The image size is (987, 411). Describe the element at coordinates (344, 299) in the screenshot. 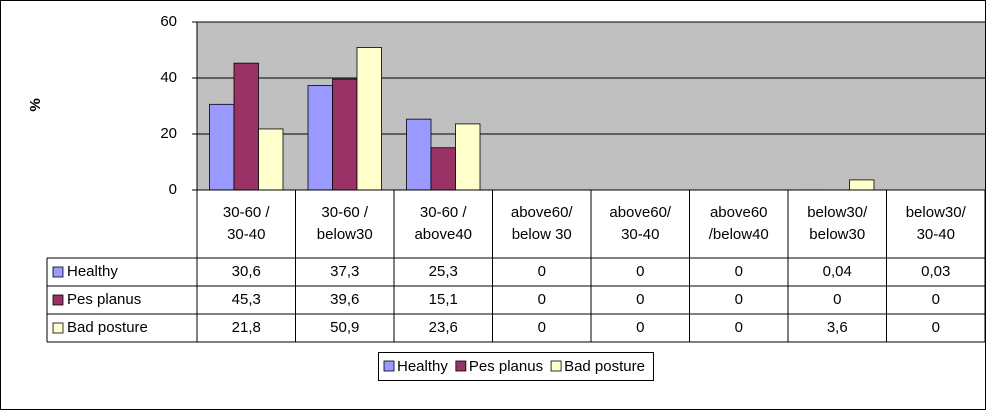

I see `table-cell: 39,6` at that location.